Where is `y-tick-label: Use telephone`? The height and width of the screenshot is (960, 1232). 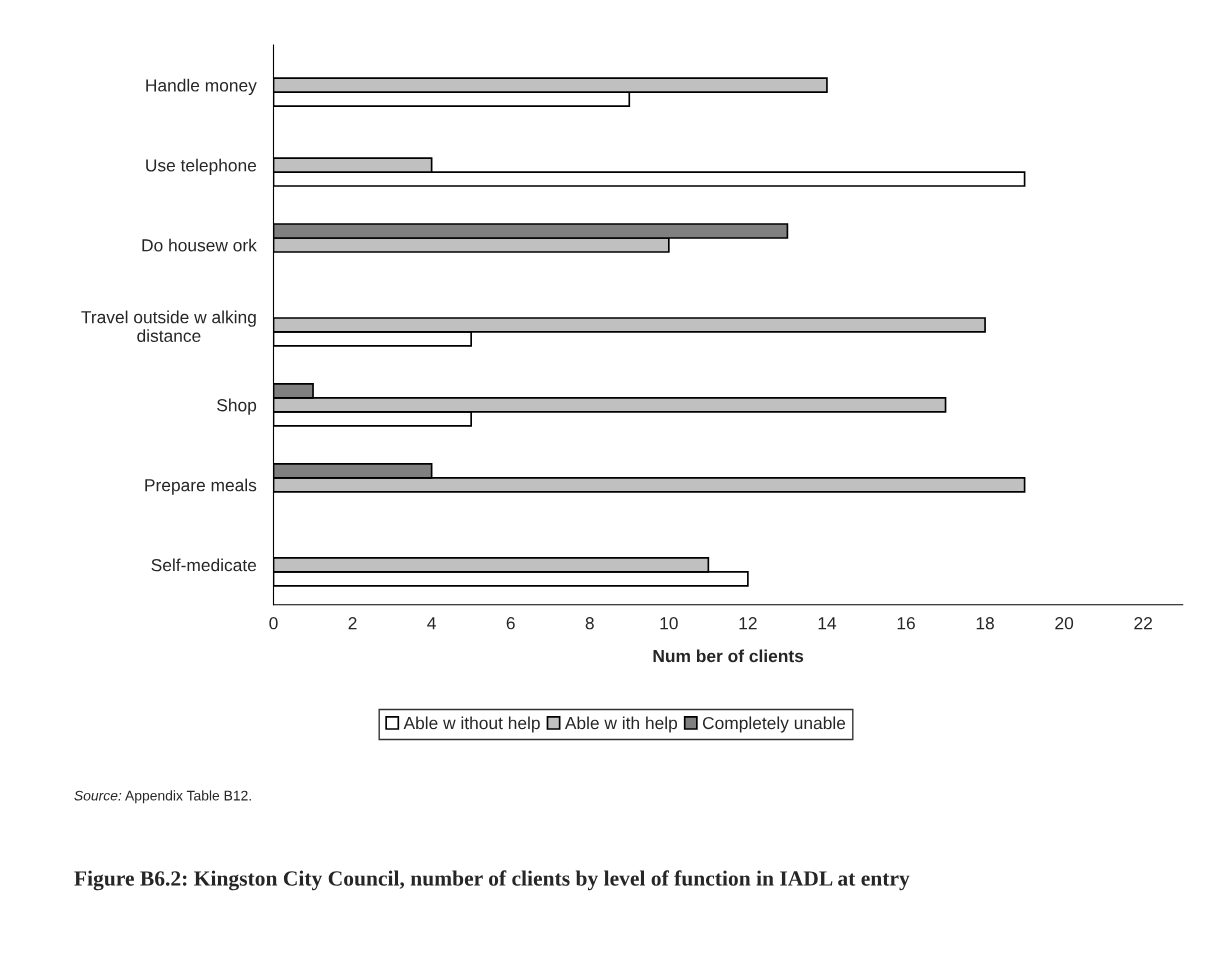
y-tick-label: Use telephone is located at coordinates (201, 166).